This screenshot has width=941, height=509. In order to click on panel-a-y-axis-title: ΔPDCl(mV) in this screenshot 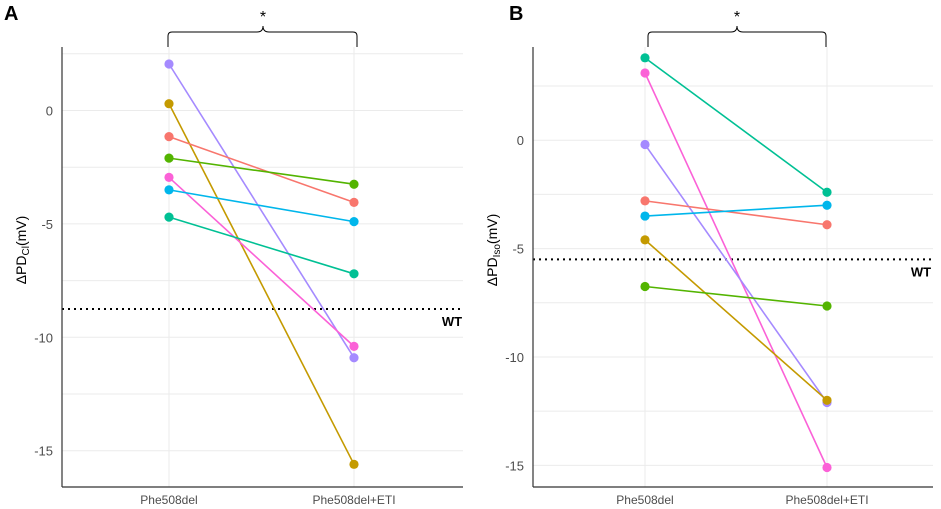, I will do `click(22, 250)`.